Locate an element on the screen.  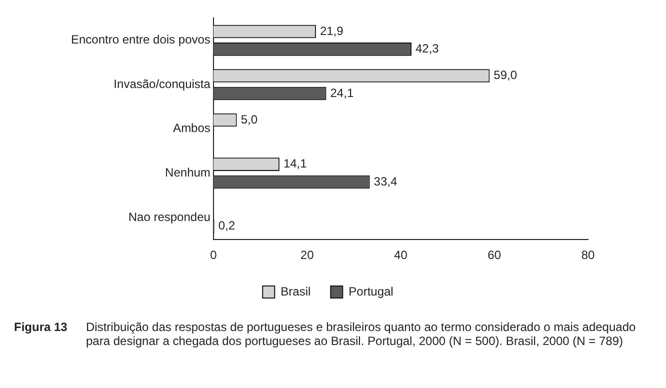
y-tick-label: Nao respondeu is located at coordinates (169, 217).